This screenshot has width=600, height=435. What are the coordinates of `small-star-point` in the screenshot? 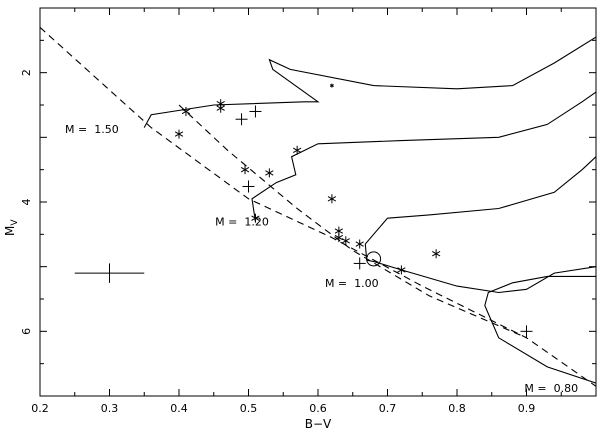 It's located at (331, 85).